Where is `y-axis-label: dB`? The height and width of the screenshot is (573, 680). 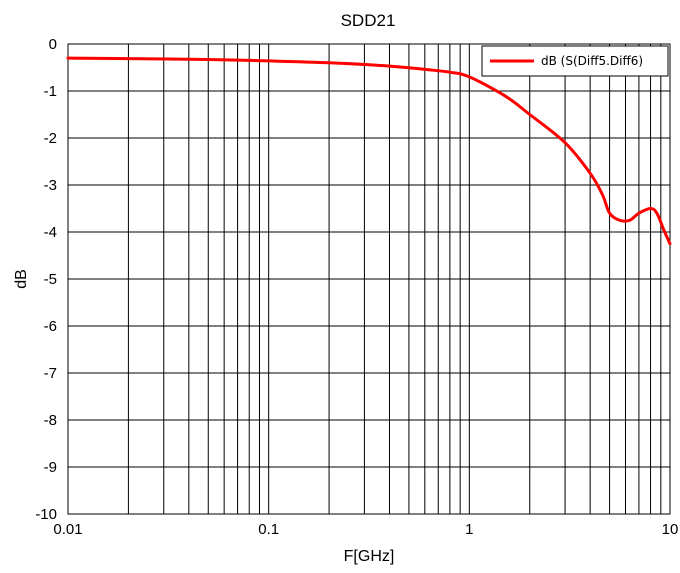
y-axis-label: dB is located at coordinates (21, 279).